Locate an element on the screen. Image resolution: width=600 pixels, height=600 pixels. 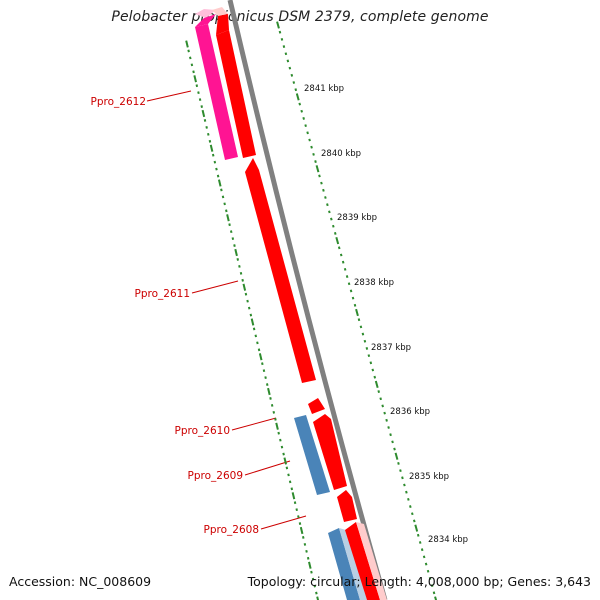
scale-label-2838: 2838 kbp is located at coordinates (374, 283).